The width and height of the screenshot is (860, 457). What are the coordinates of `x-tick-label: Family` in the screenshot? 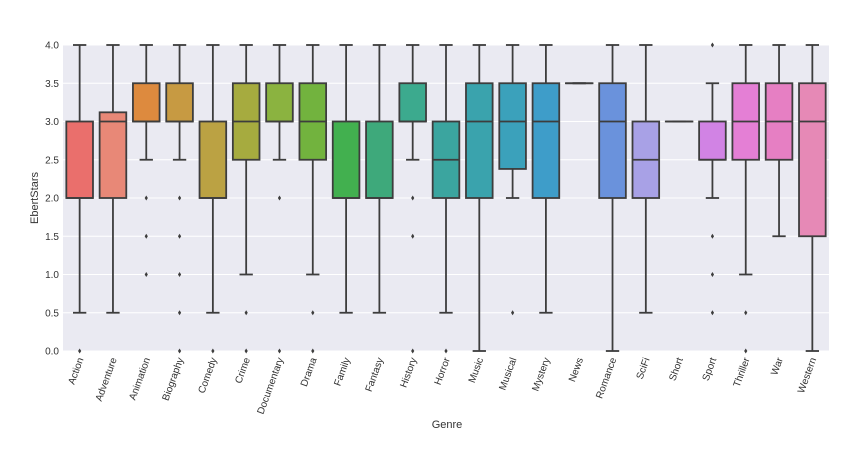 It's located at (342, 371).